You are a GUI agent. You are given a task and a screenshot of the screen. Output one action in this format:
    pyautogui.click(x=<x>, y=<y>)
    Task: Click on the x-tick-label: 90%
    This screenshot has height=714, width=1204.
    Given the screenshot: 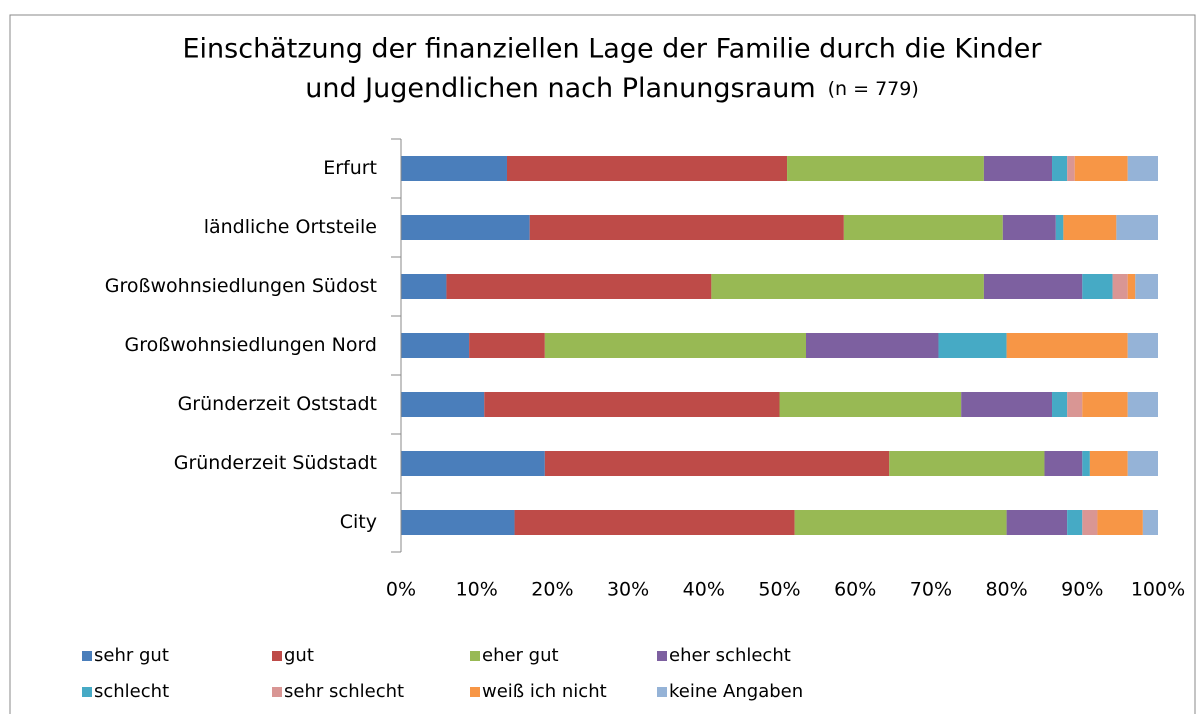 What is the action you would take?
    pyautogui.click(x=1082, y=590)
    